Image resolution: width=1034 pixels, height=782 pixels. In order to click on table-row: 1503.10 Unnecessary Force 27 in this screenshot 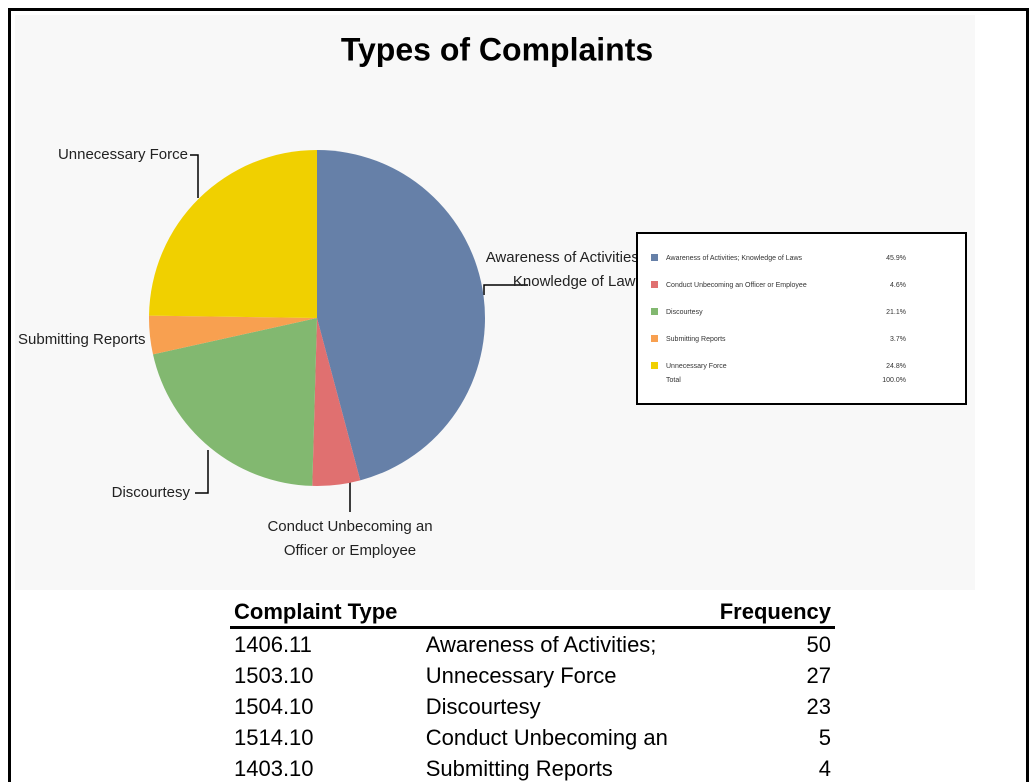, I will do `click(532, 675)`.